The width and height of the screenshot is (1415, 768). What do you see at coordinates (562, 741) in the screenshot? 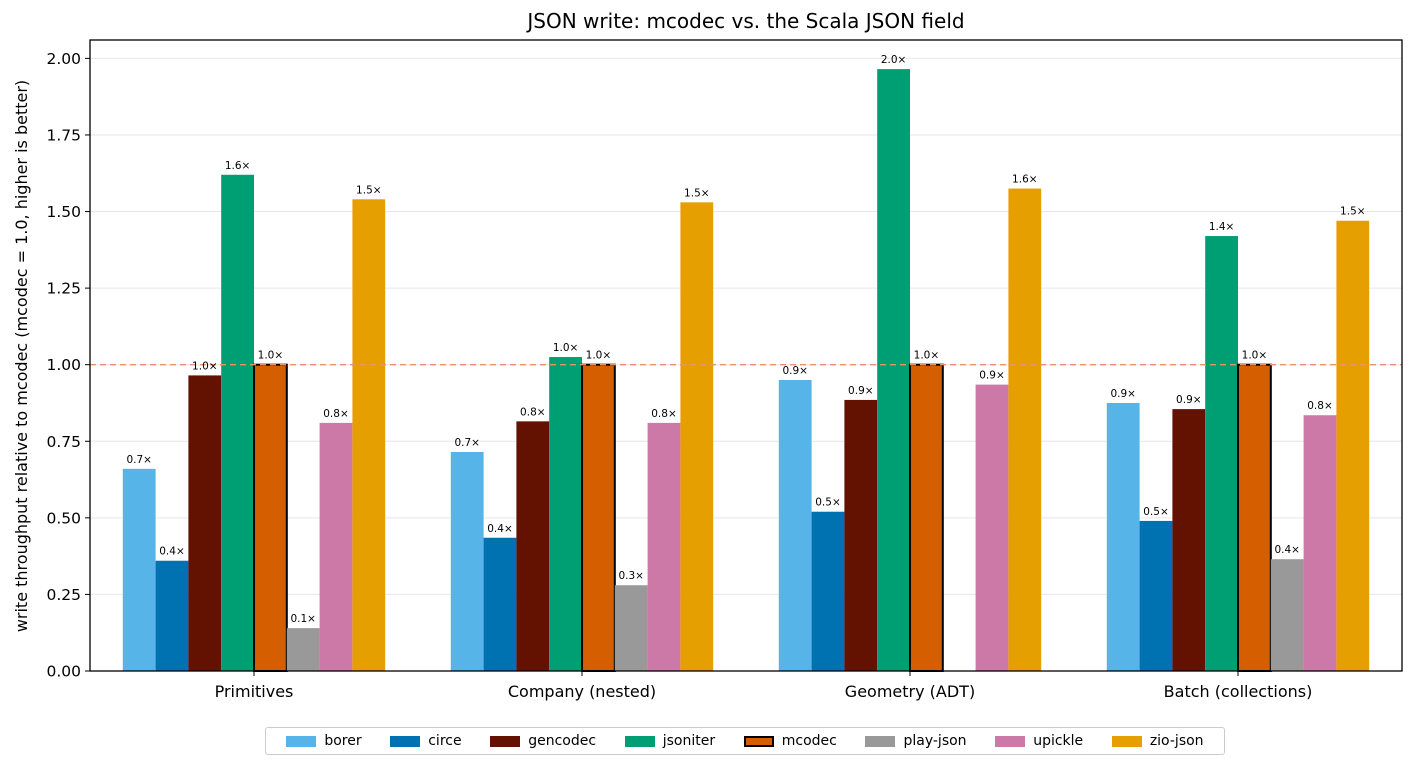
I see `legend-label: gencodec` at bounding box center [562, 741].